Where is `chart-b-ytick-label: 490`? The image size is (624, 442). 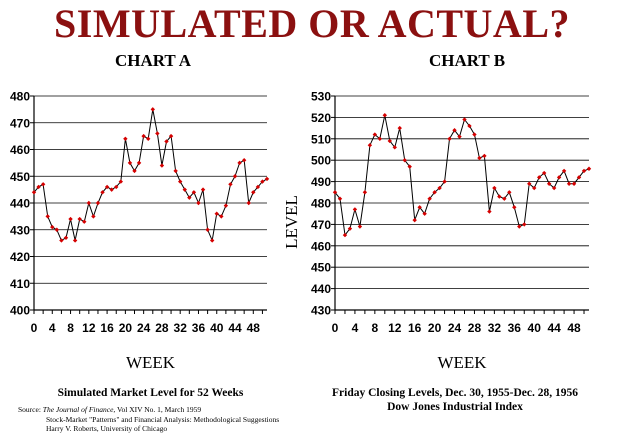
chart-b-ytick-label: 490 is located at coordinates (321, 182).